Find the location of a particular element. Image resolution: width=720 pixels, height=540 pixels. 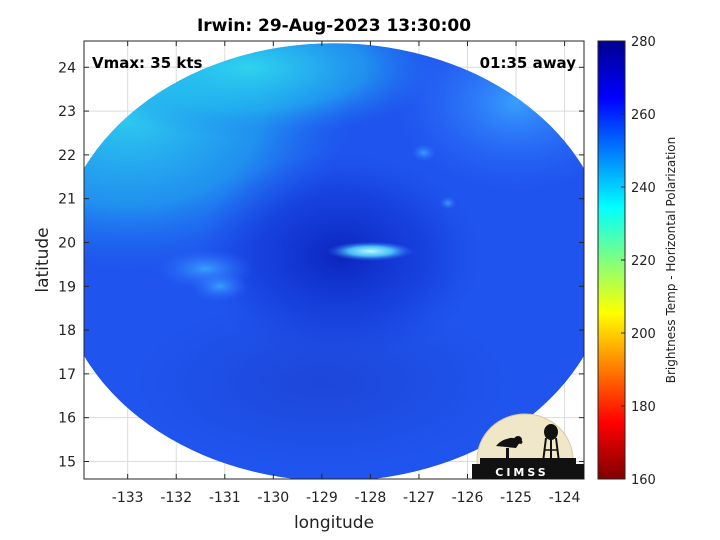

y-tick-label: 17 is located at coordinates (67, 375).